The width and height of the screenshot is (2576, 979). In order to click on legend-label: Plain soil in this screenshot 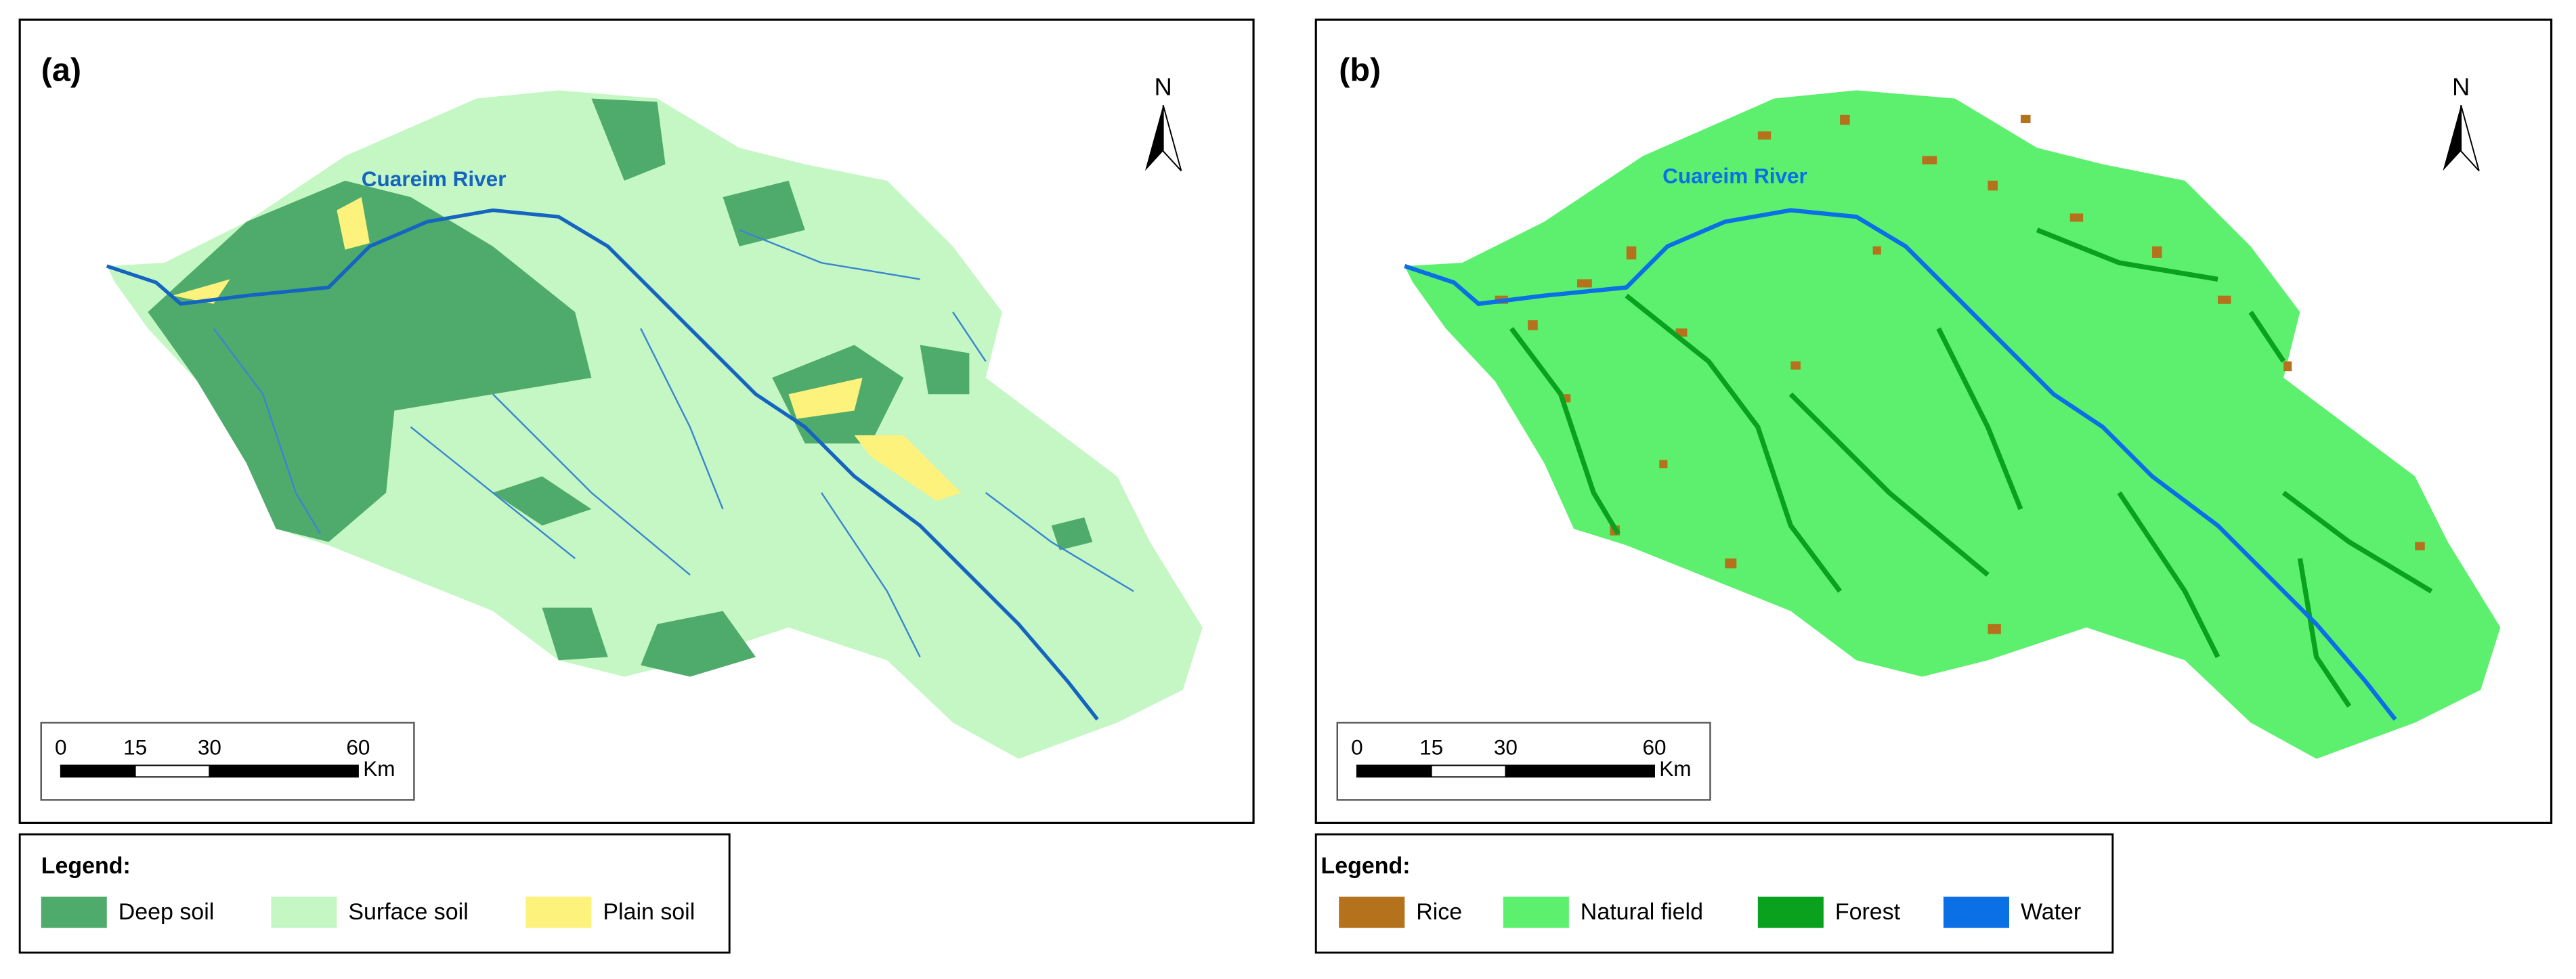, I will do `click(649, 912)`.